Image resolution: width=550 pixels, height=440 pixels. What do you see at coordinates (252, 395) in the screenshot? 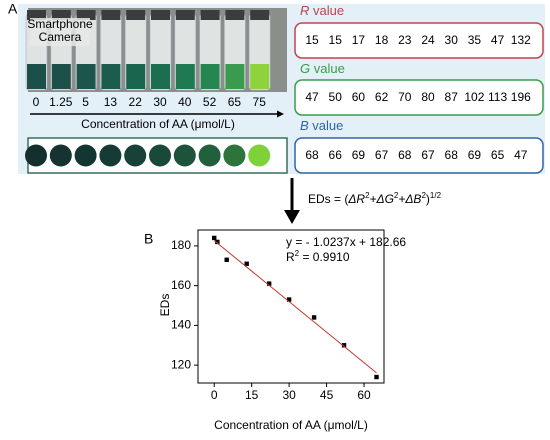
I see `x-tick-label: 15` at bounding box center [252, 395].